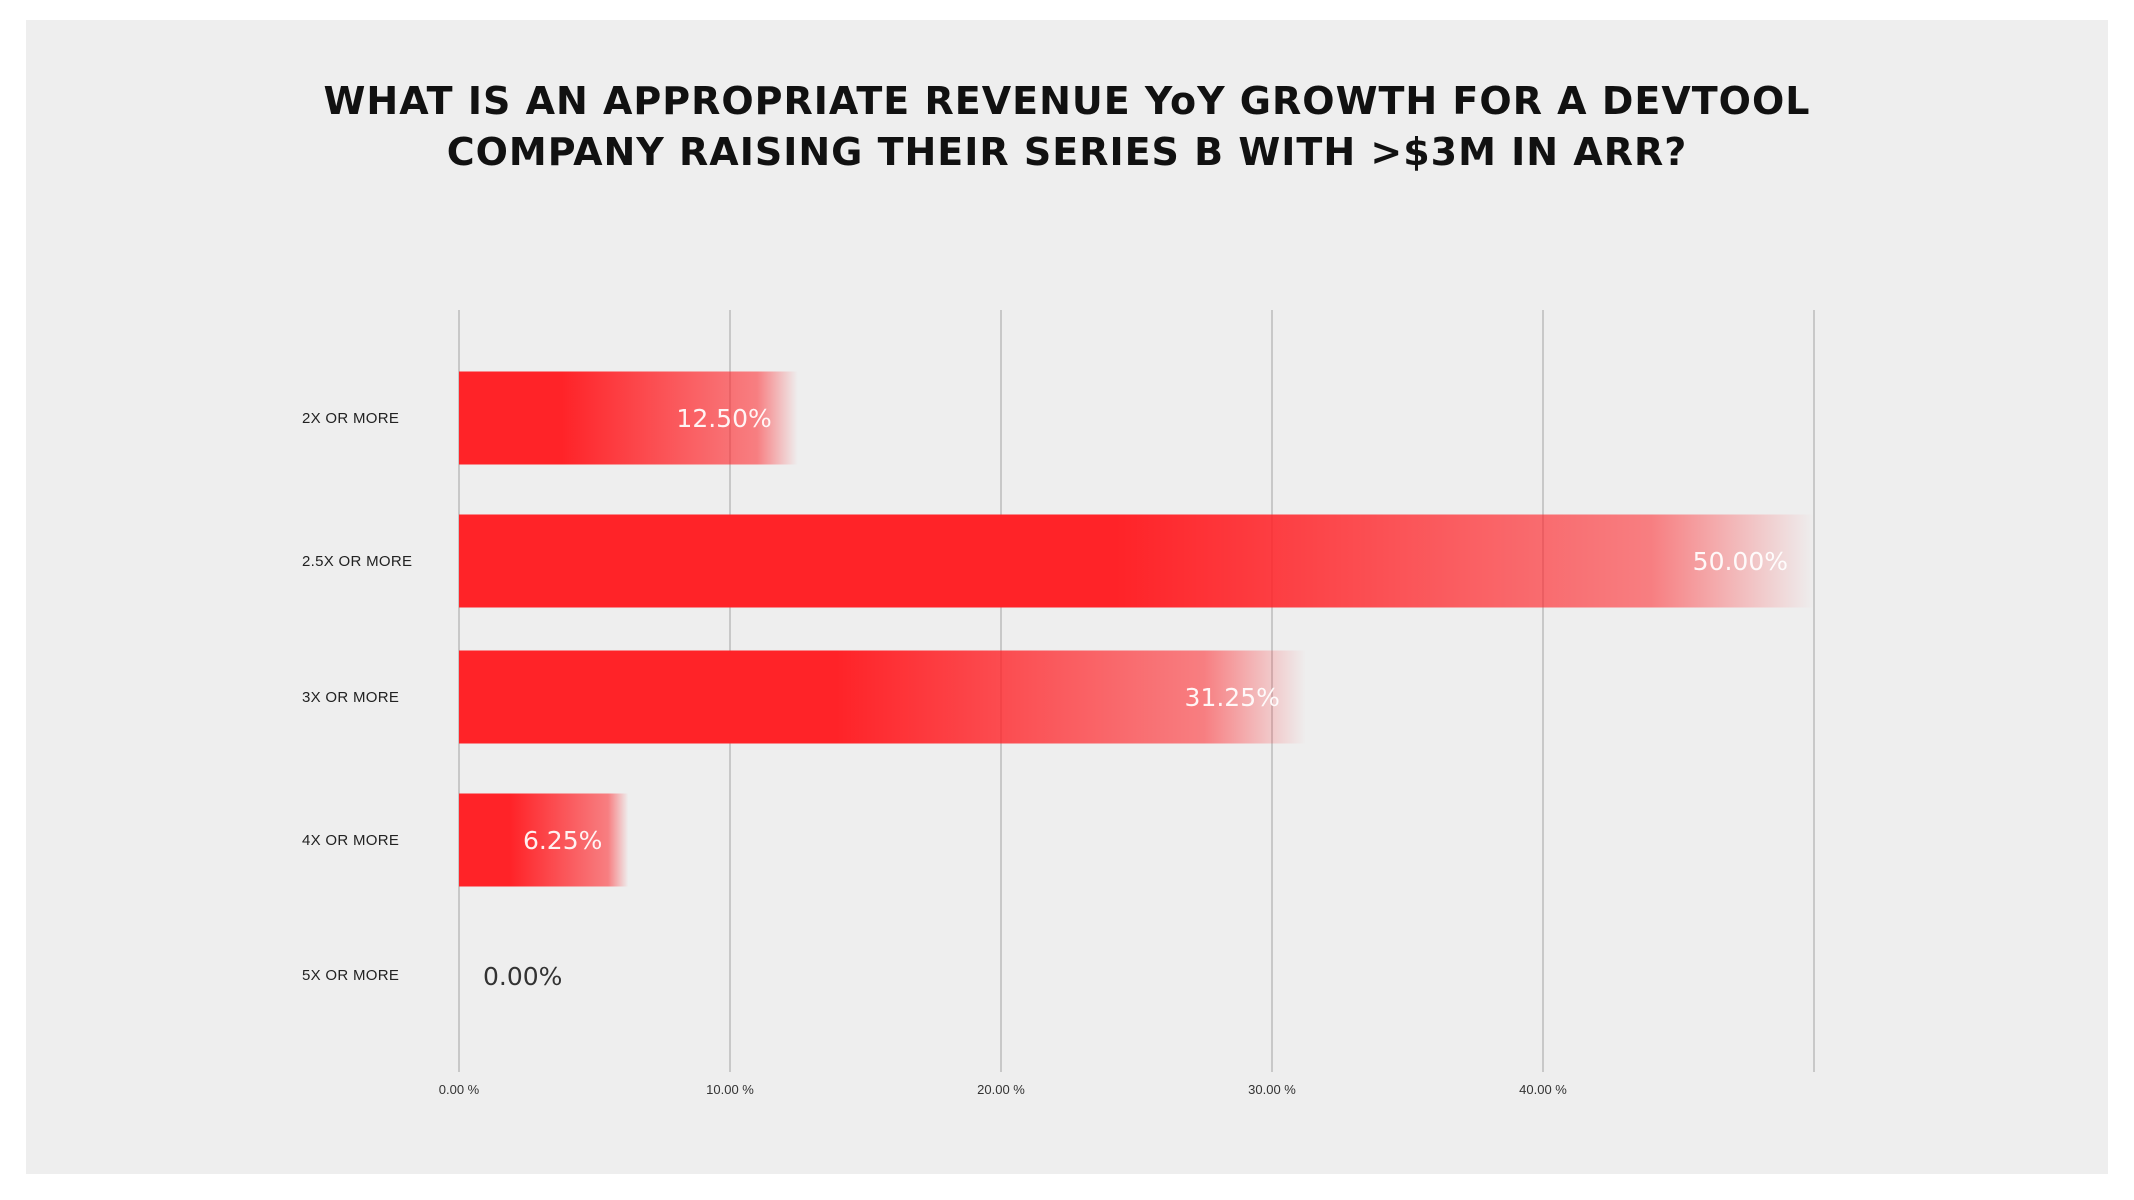 This screenshot has width=2134, height=1200. Describe the element at coordinates (350, 418) in the screenshot. I see `category-label: 2X OR MORE` at that location.